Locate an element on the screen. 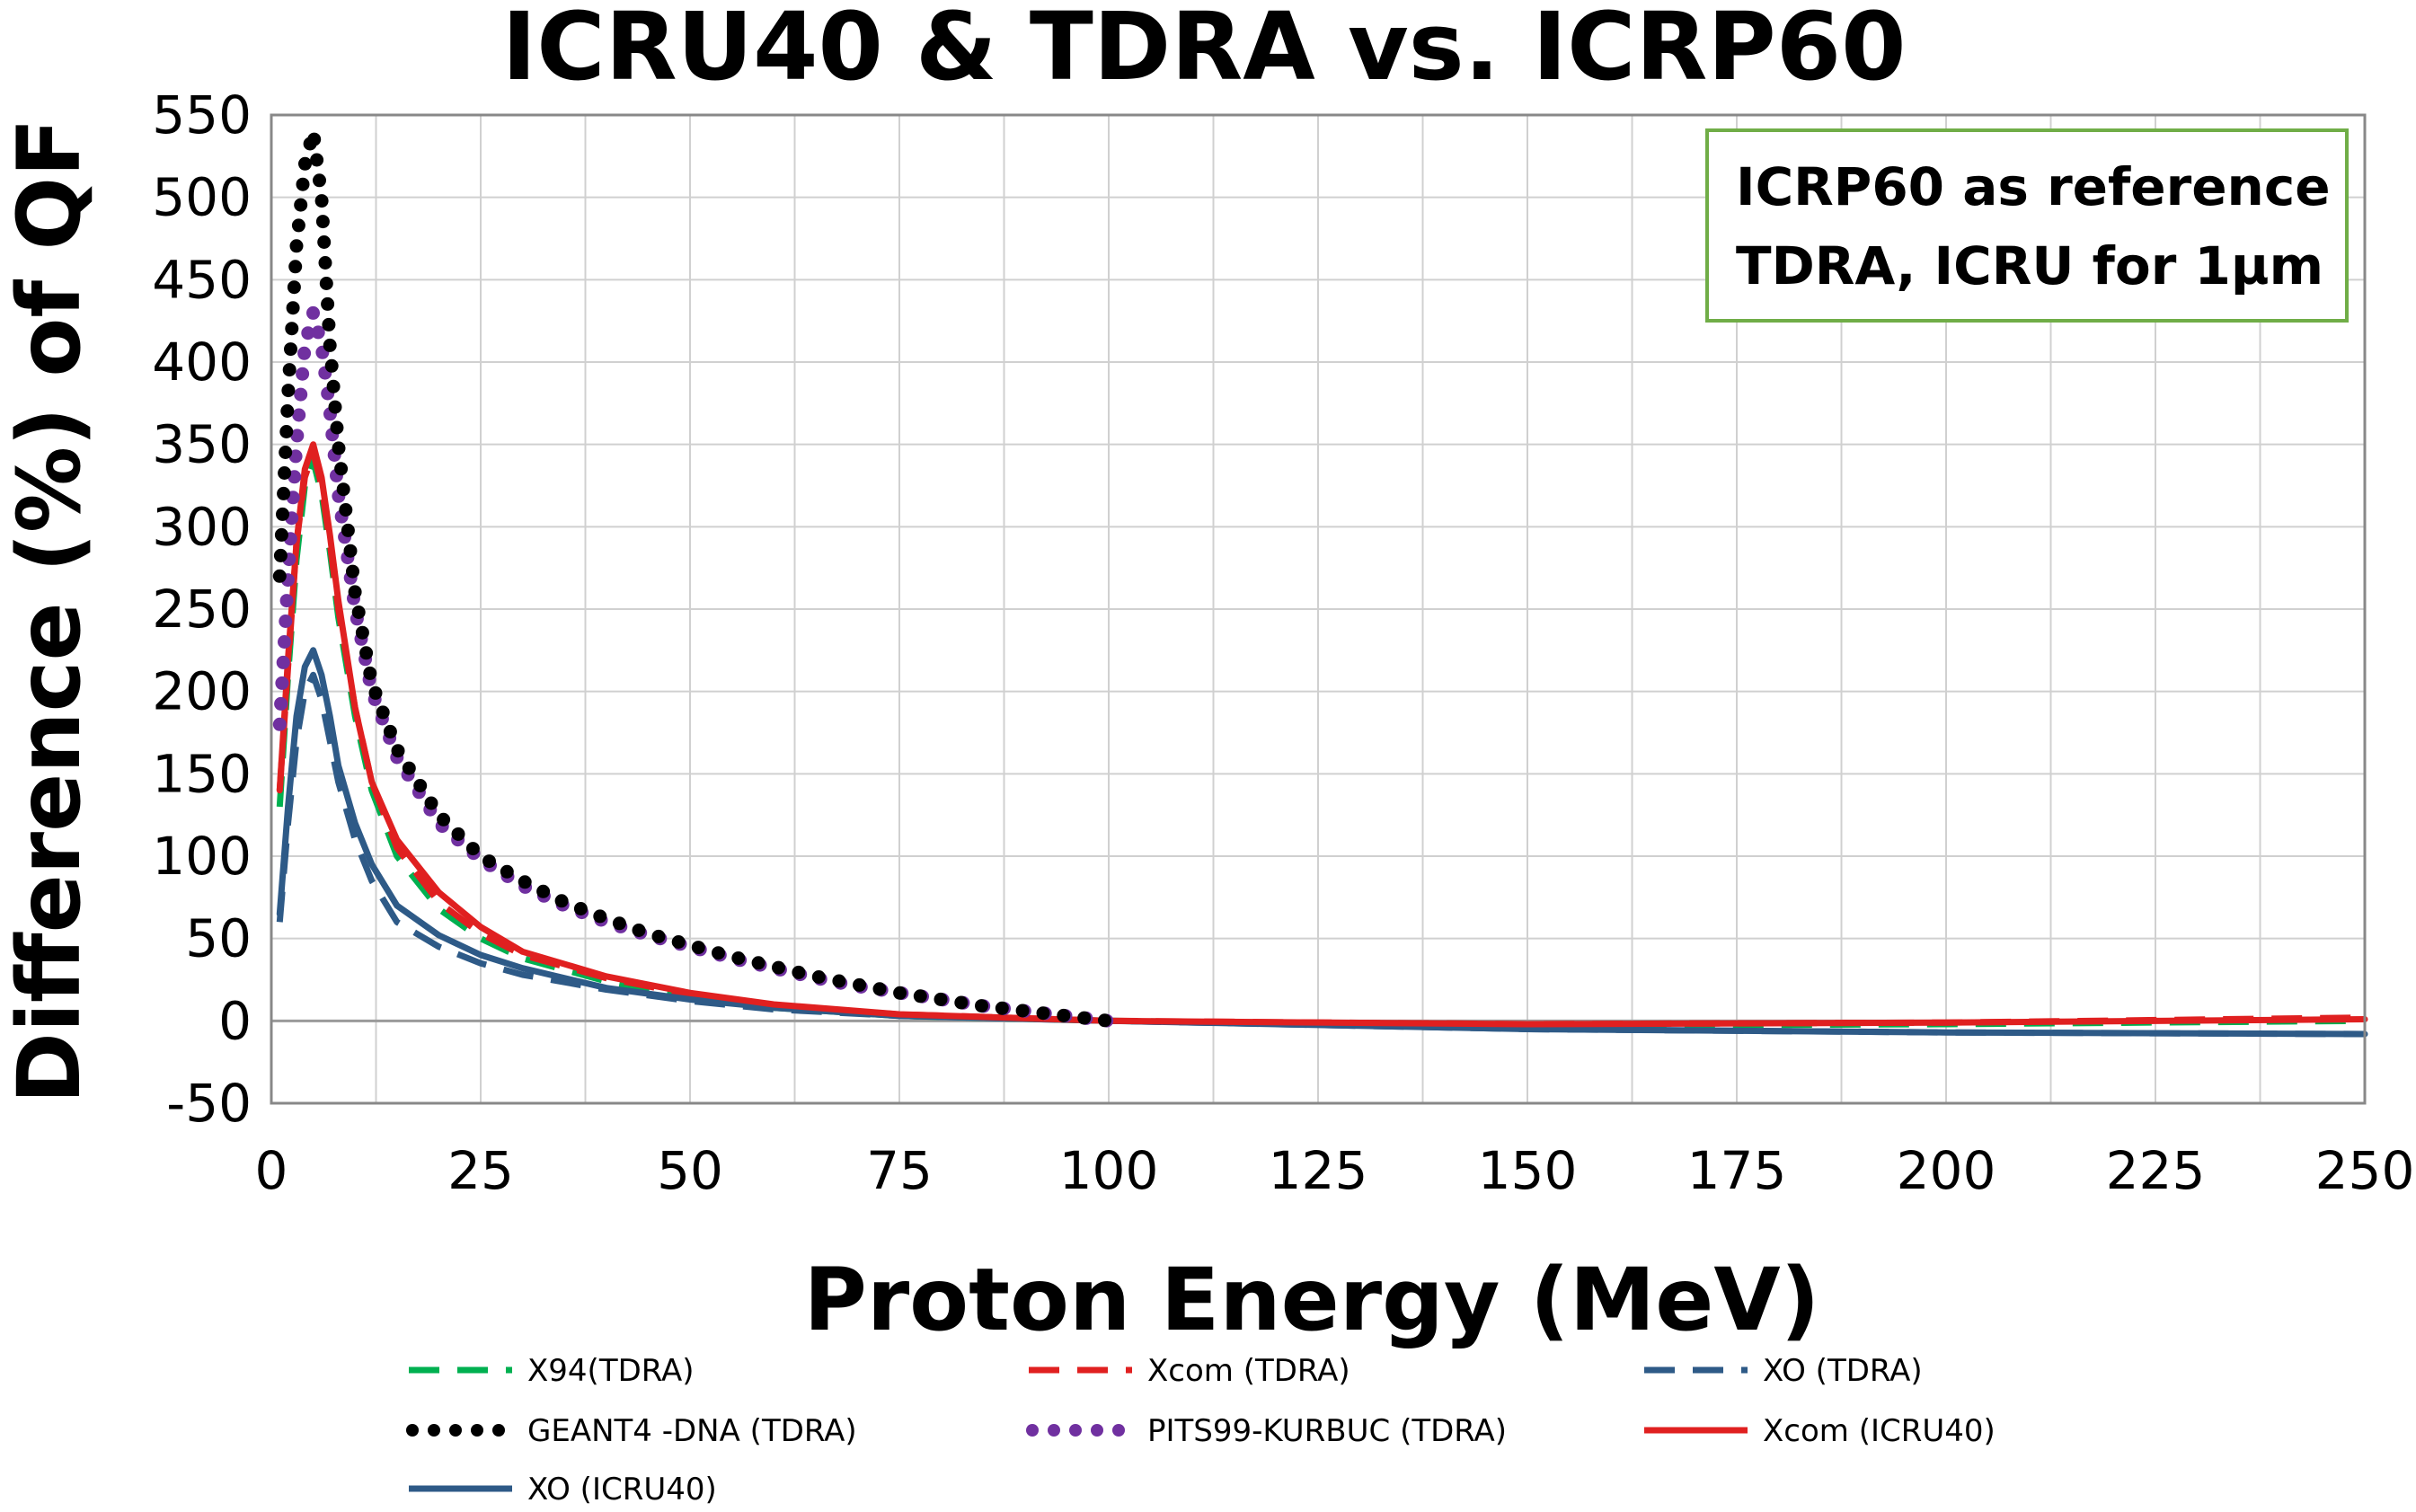 This screenshot has height=1512, width=2416. y-tick-label: 250 is located at coordinates (202, 609).